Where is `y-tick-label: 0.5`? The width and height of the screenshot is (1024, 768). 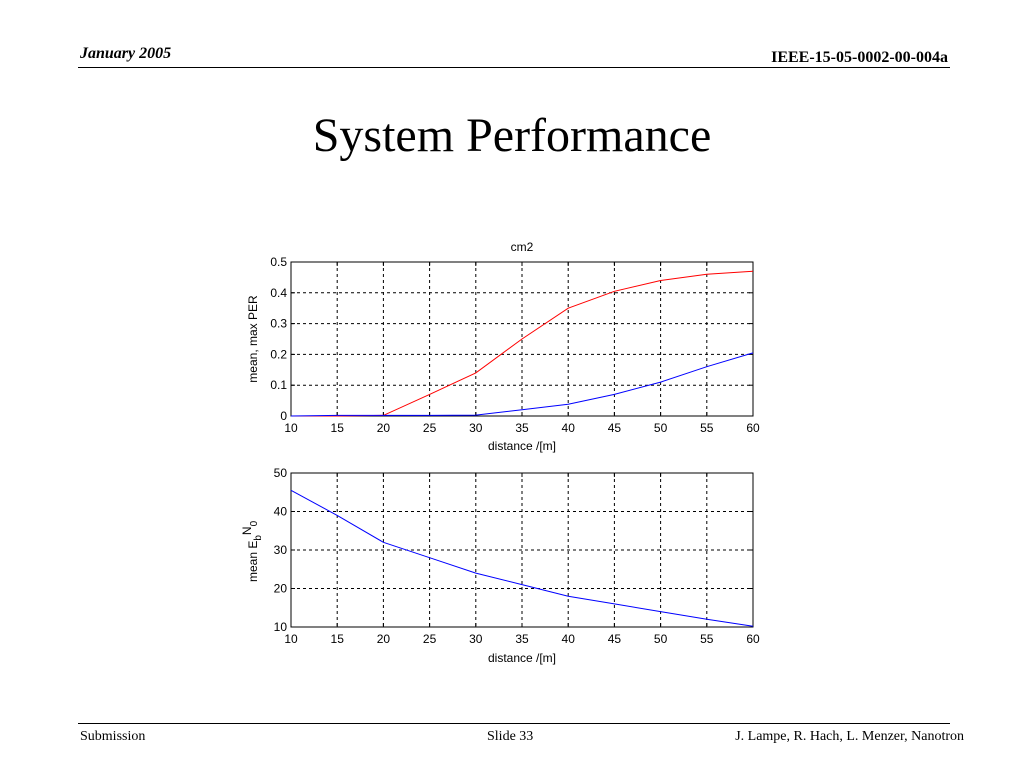 y-tick-label: 0.5 is located at coordinates (278, 262).